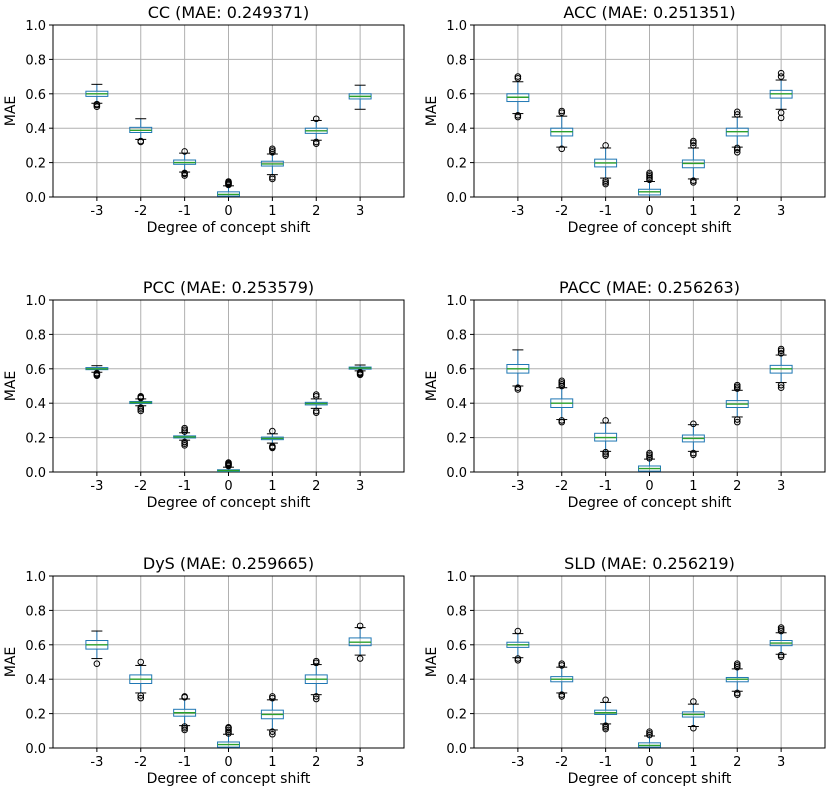 This screenshot has width=831, height=792. What do you see at coordinates (229, 12) in the screenshot?
I see `subplot-title: CC (MAE: 0.249371)` at bounding box center [229, 12].